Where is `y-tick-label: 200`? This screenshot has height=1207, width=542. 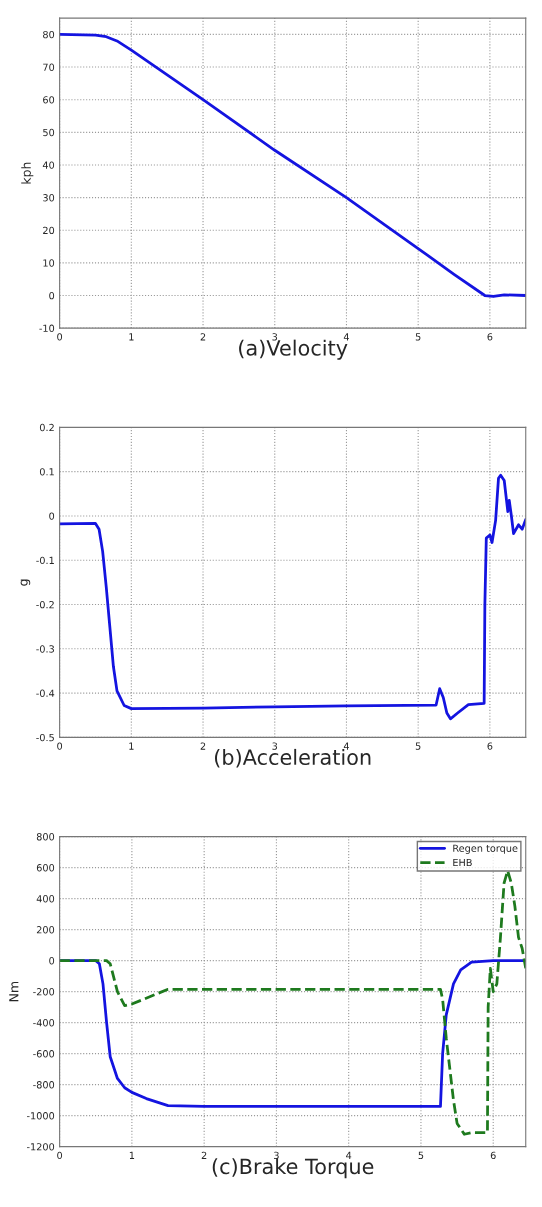 y-tick-label: 200 is located at coordinates (45, 930).